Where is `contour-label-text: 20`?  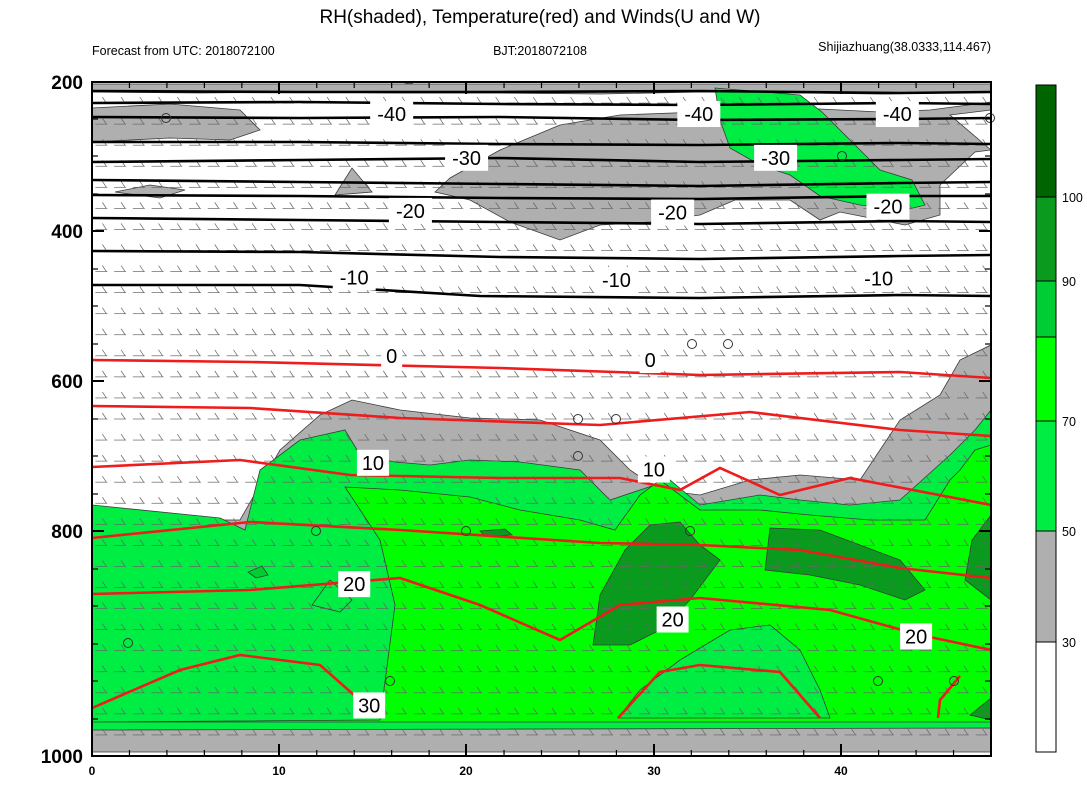 contour-label-text: 20 is located at coordinates (672, 621).